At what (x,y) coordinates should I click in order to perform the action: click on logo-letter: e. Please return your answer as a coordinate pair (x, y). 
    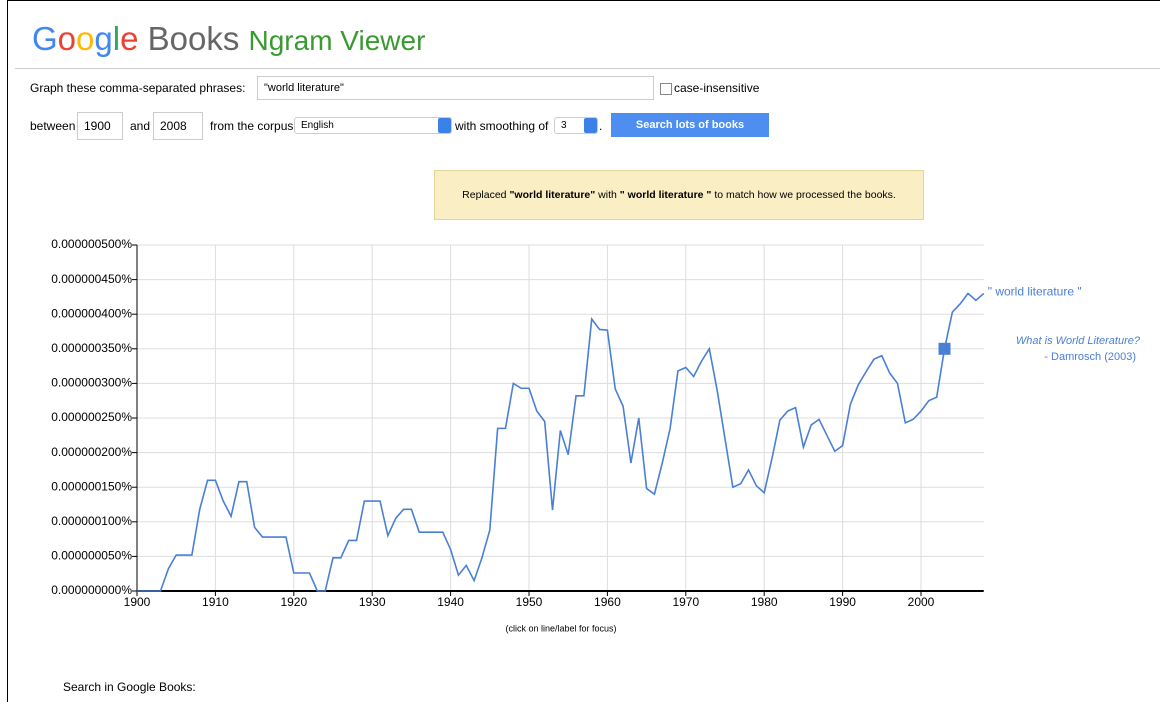
    Looking at the image, I should click on (129, 38).